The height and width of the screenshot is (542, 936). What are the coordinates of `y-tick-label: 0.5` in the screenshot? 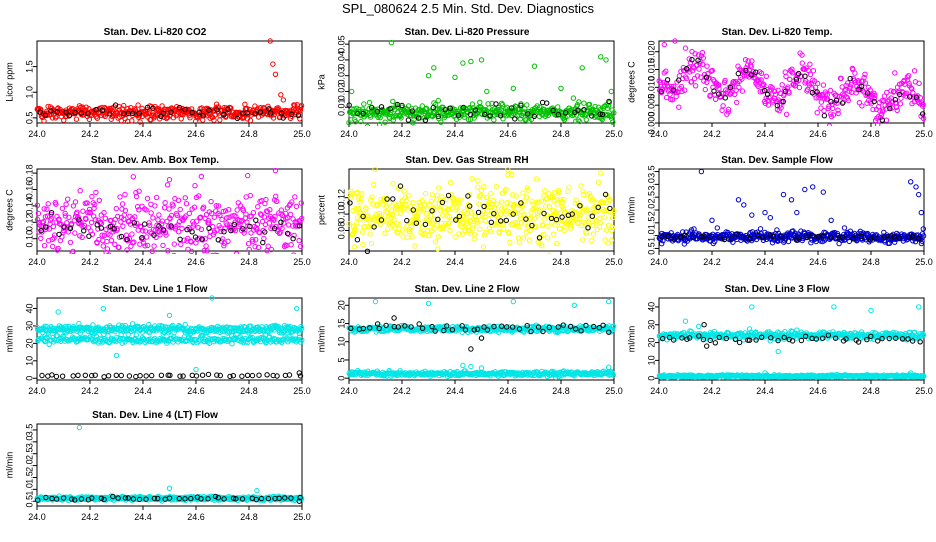 It's located at (651, 248).